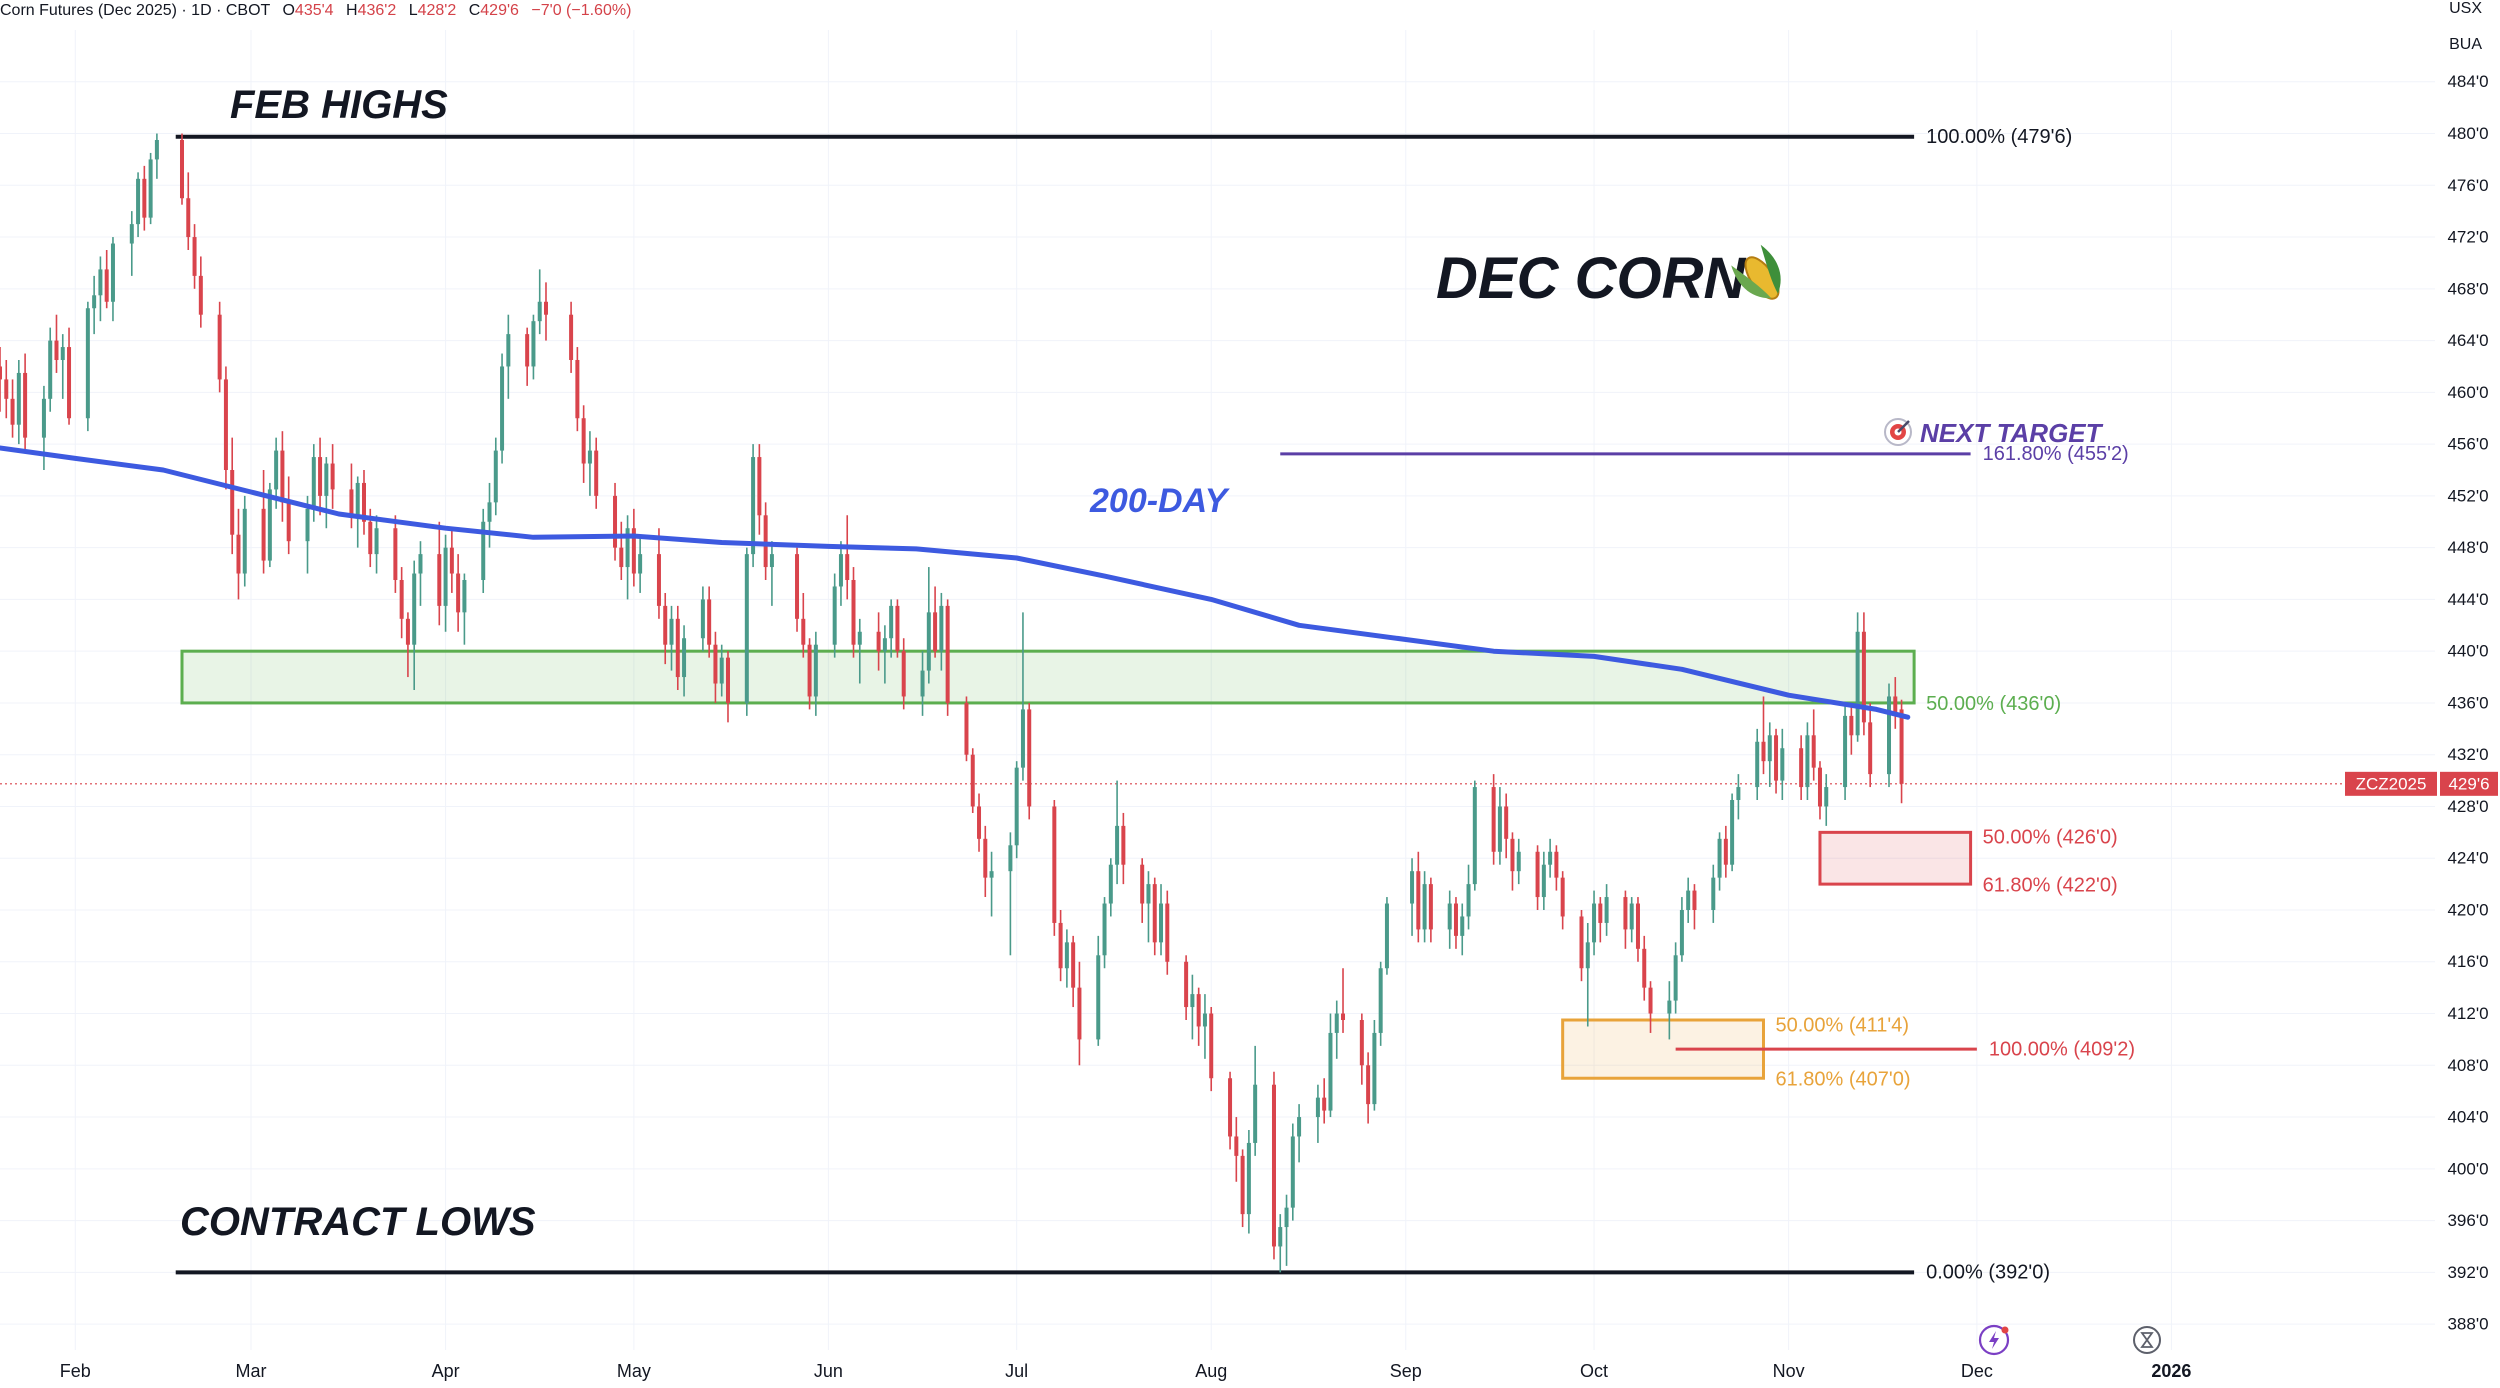 The height and width of the screenshot is (1388, 2500). I want to click on y-tick-label: 480'0, so click(2467, 133).